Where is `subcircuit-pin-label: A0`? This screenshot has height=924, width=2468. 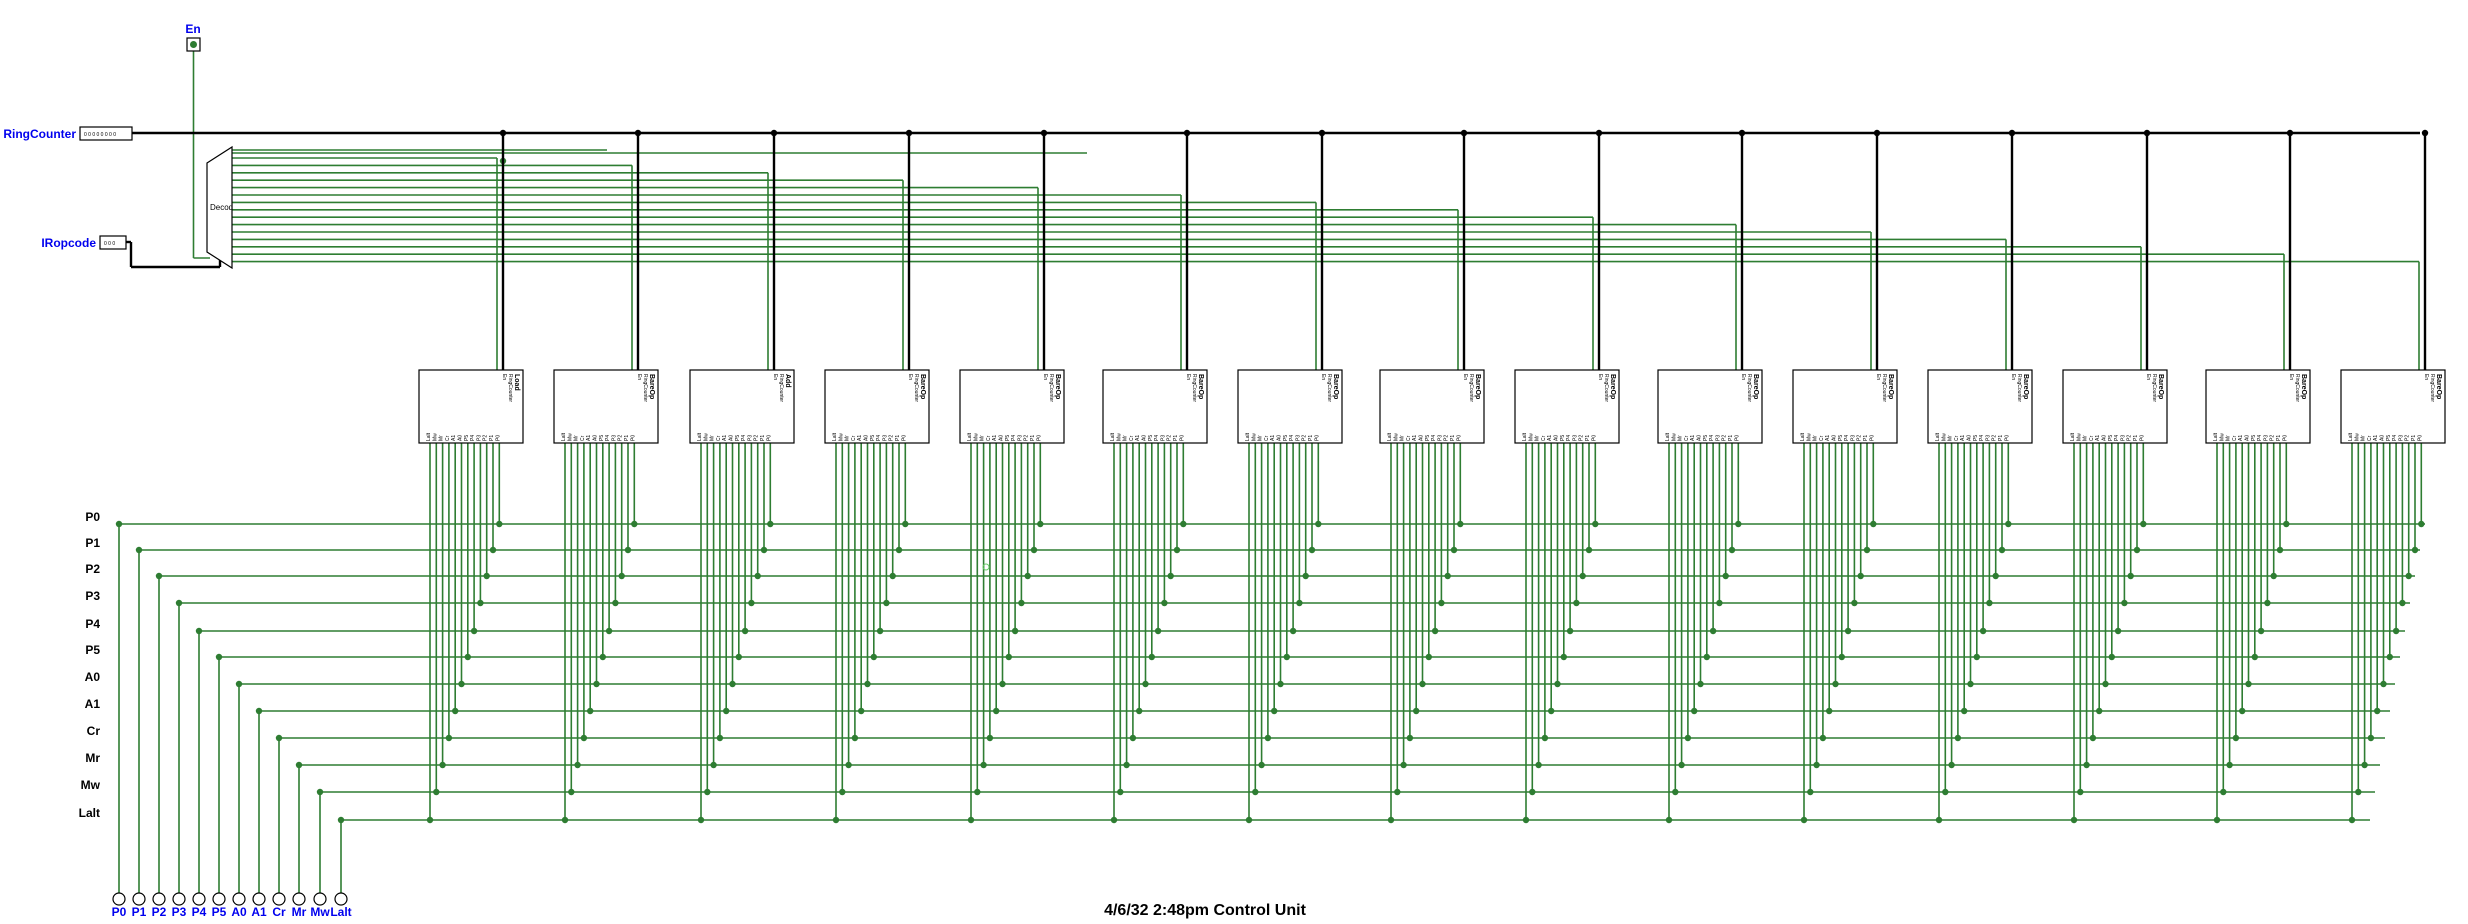 subcircuit-pin-label: A0 is located at coordinates (1970, 438).